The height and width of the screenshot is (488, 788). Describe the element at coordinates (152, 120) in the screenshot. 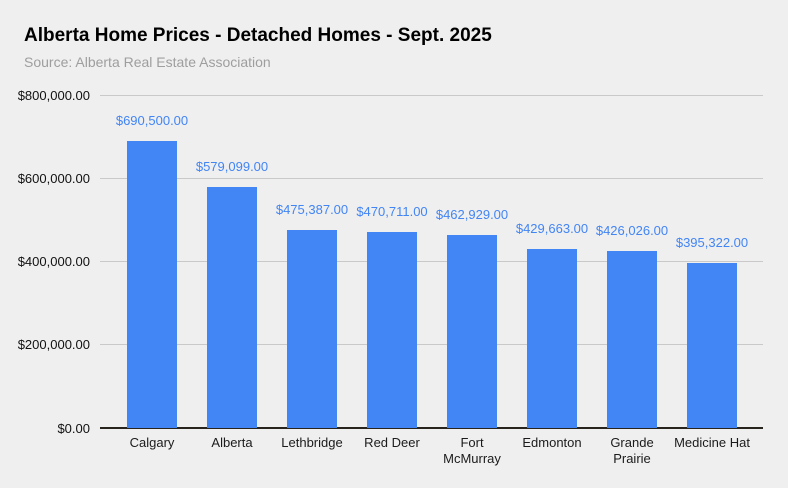

I see `bar-value-label: $690,500.00` at that location.